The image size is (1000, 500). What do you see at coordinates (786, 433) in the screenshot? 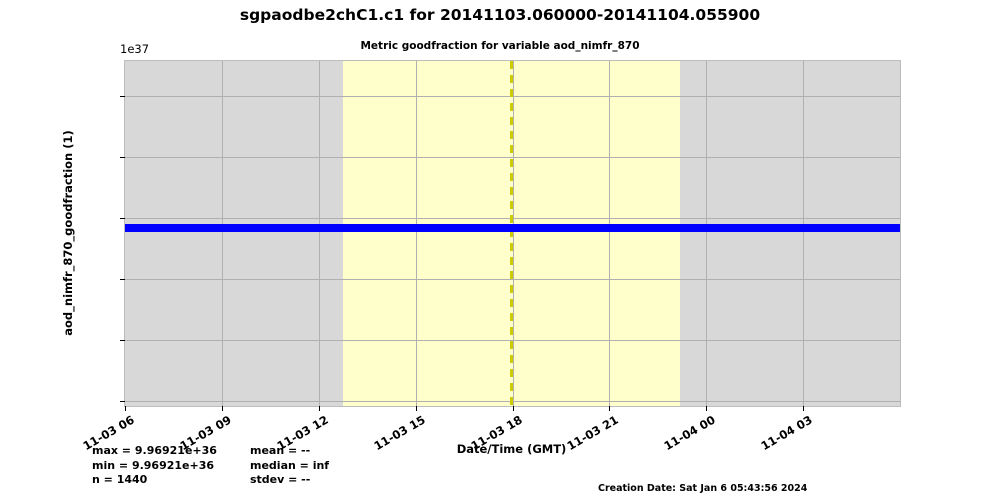
I see `x-tick-label: 11-04 03` at bounding box center [786, 433].